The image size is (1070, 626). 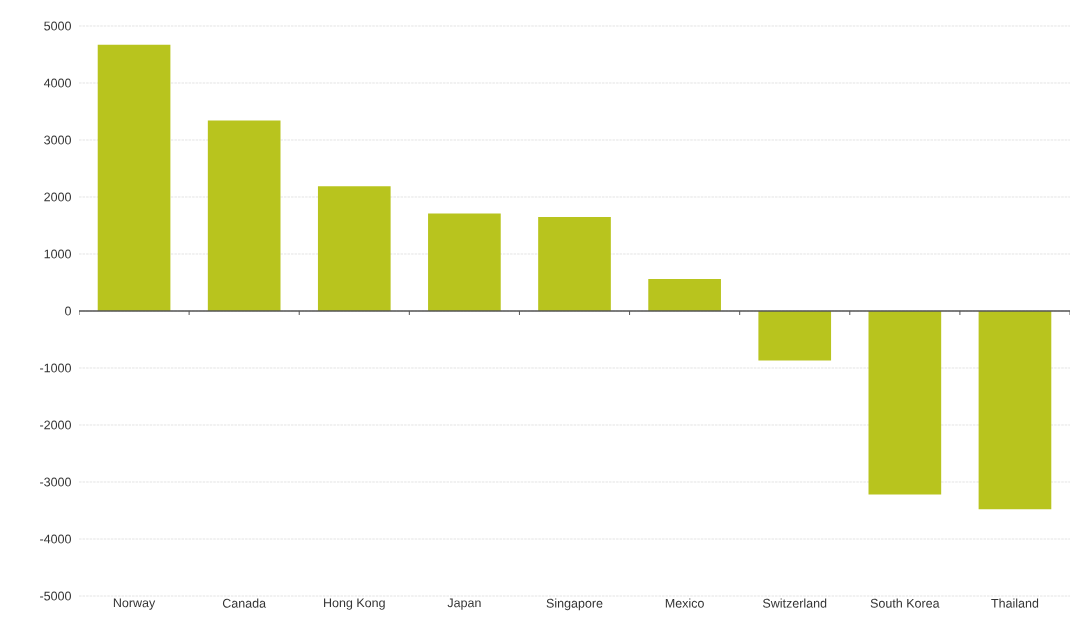 What do you see at coordinates (68, 311) in the screenshot?
I see `y-tick-label: 0` at bounding box center [68, 311].